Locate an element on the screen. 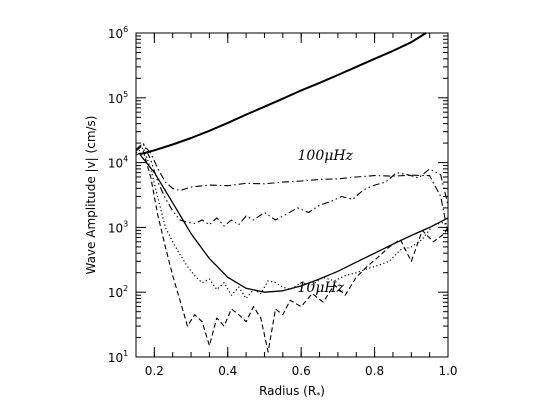 The width and height of the screenshot is (554, 415). y-tick-label: 10⁵ is located at coordinates (118, 98).